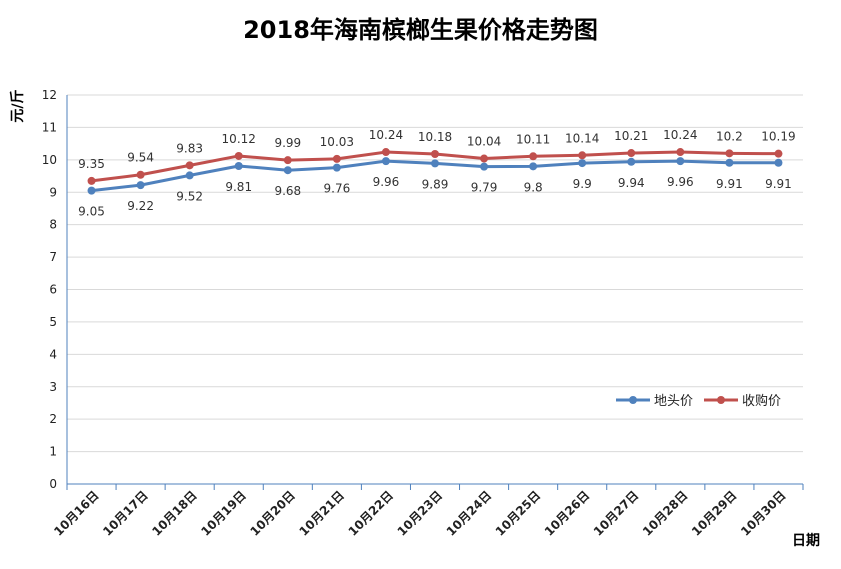  Describe the element at coordinates (140, 206) in the screenshot. I see `data-label: 9.22` at that location.